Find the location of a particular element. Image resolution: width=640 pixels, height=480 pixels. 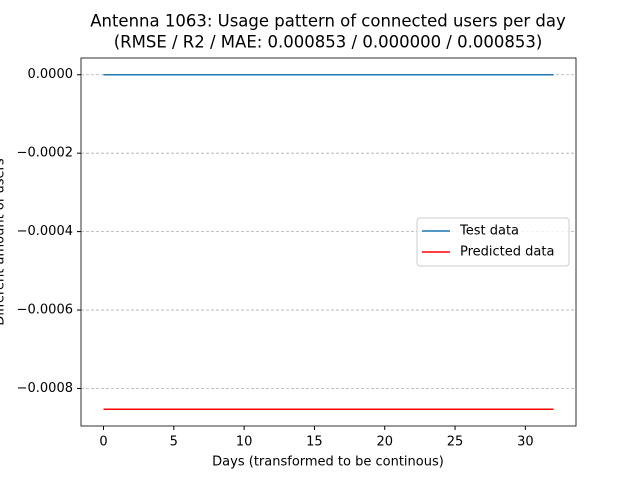

y-tick-label: −0.0008 is located at coordinates (45, 388).